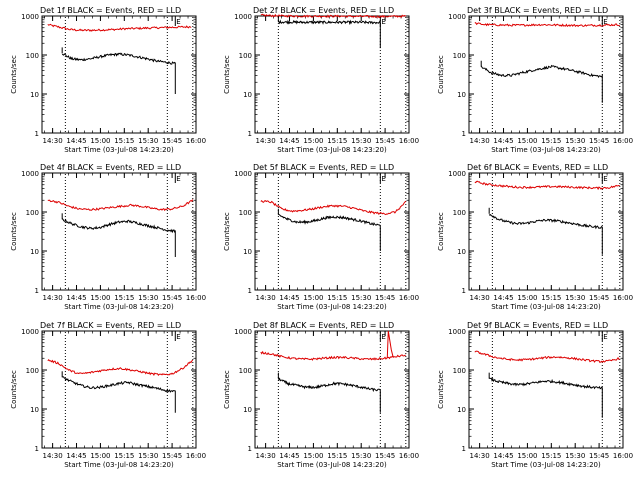  Describe the element at coordinates (110, 325) in the screenshot. I see `panel-title: Det 7f BLACK = Events, RED = LLD` at that location.